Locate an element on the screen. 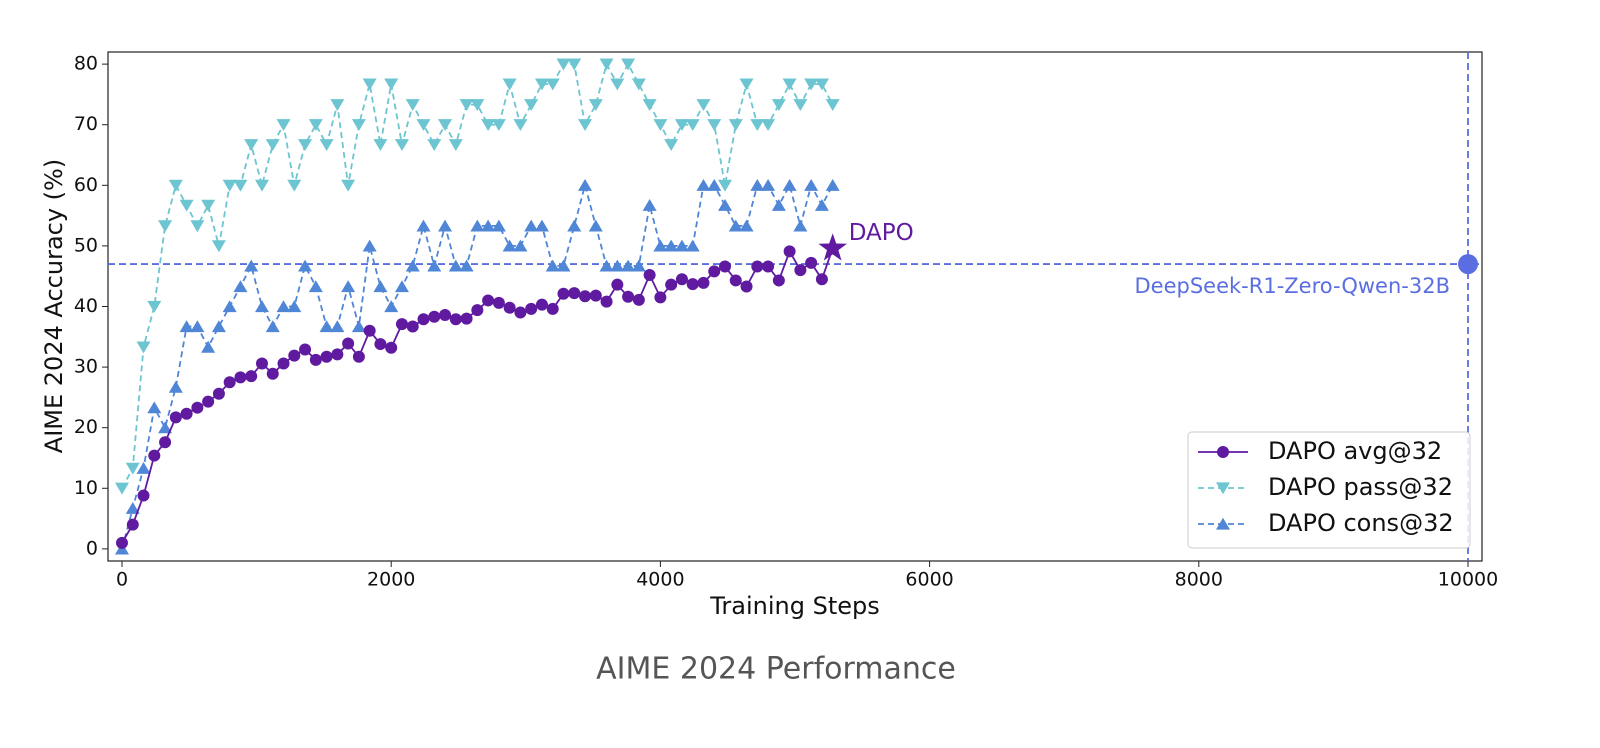 The width and height of the screenshot is (1600, 748). x-tick-label: 10000 is located at coordinates (1468, 580).